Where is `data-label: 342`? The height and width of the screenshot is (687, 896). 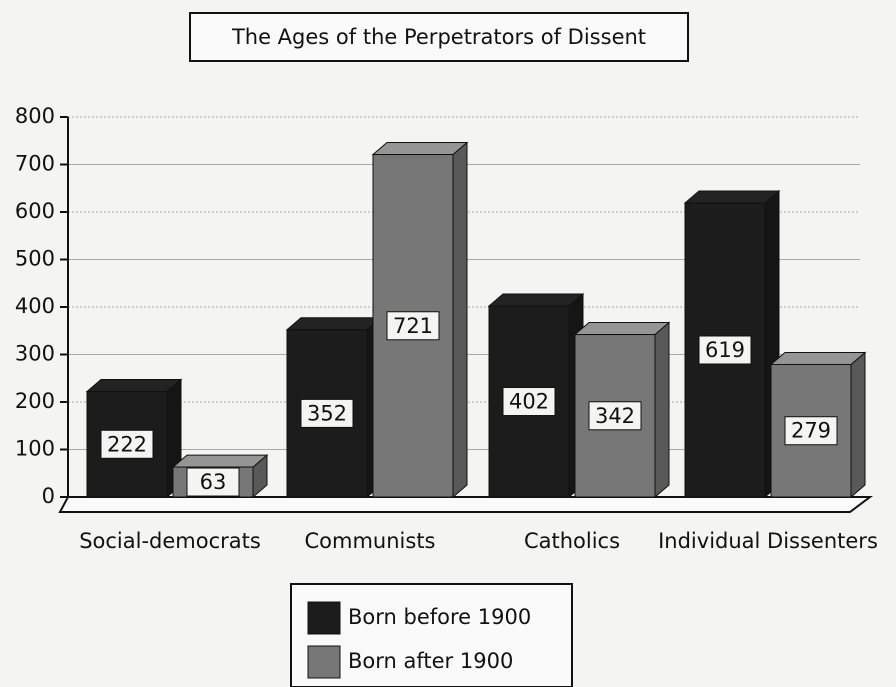
data-label: 342 is located at coordinates (615, 416).